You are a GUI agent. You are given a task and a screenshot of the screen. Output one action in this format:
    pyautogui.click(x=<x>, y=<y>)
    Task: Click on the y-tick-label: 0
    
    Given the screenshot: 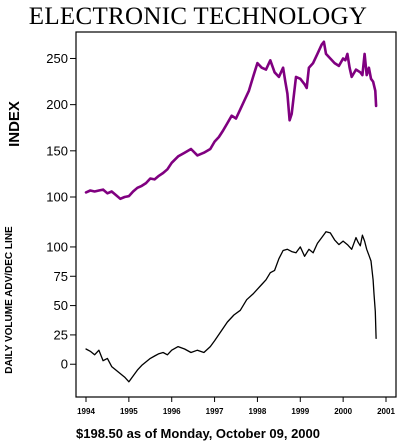 What is the action you would take?
    pyautogui.click(x=64, y=364)
    